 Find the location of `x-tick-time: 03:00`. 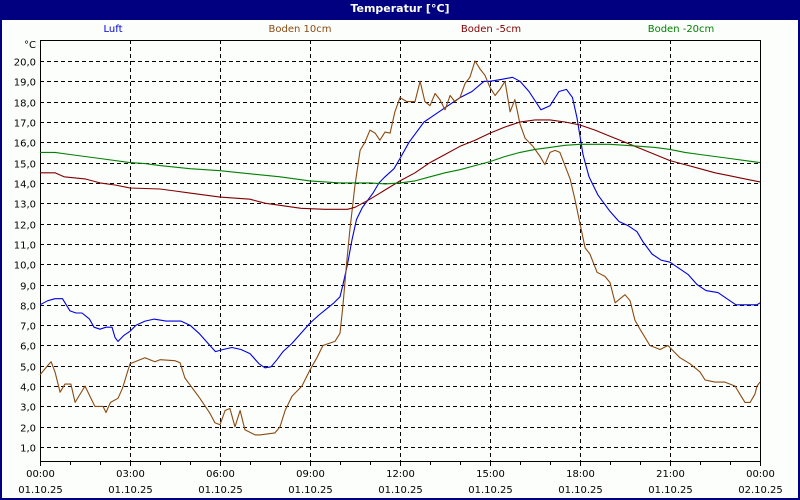

x-tick-time: 03:00 is located at coordinates (130, 474).